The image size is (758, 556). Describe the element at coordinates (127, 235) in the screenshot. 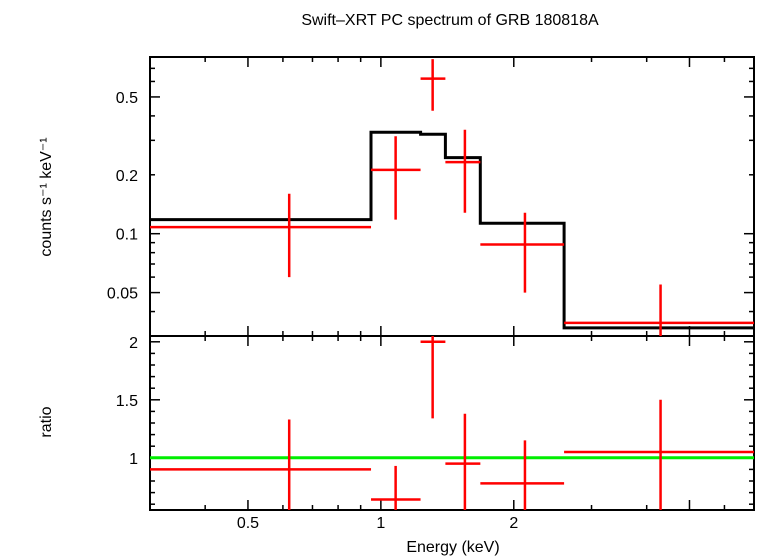

I see `top-y-tick-label: 0.1` at that location.